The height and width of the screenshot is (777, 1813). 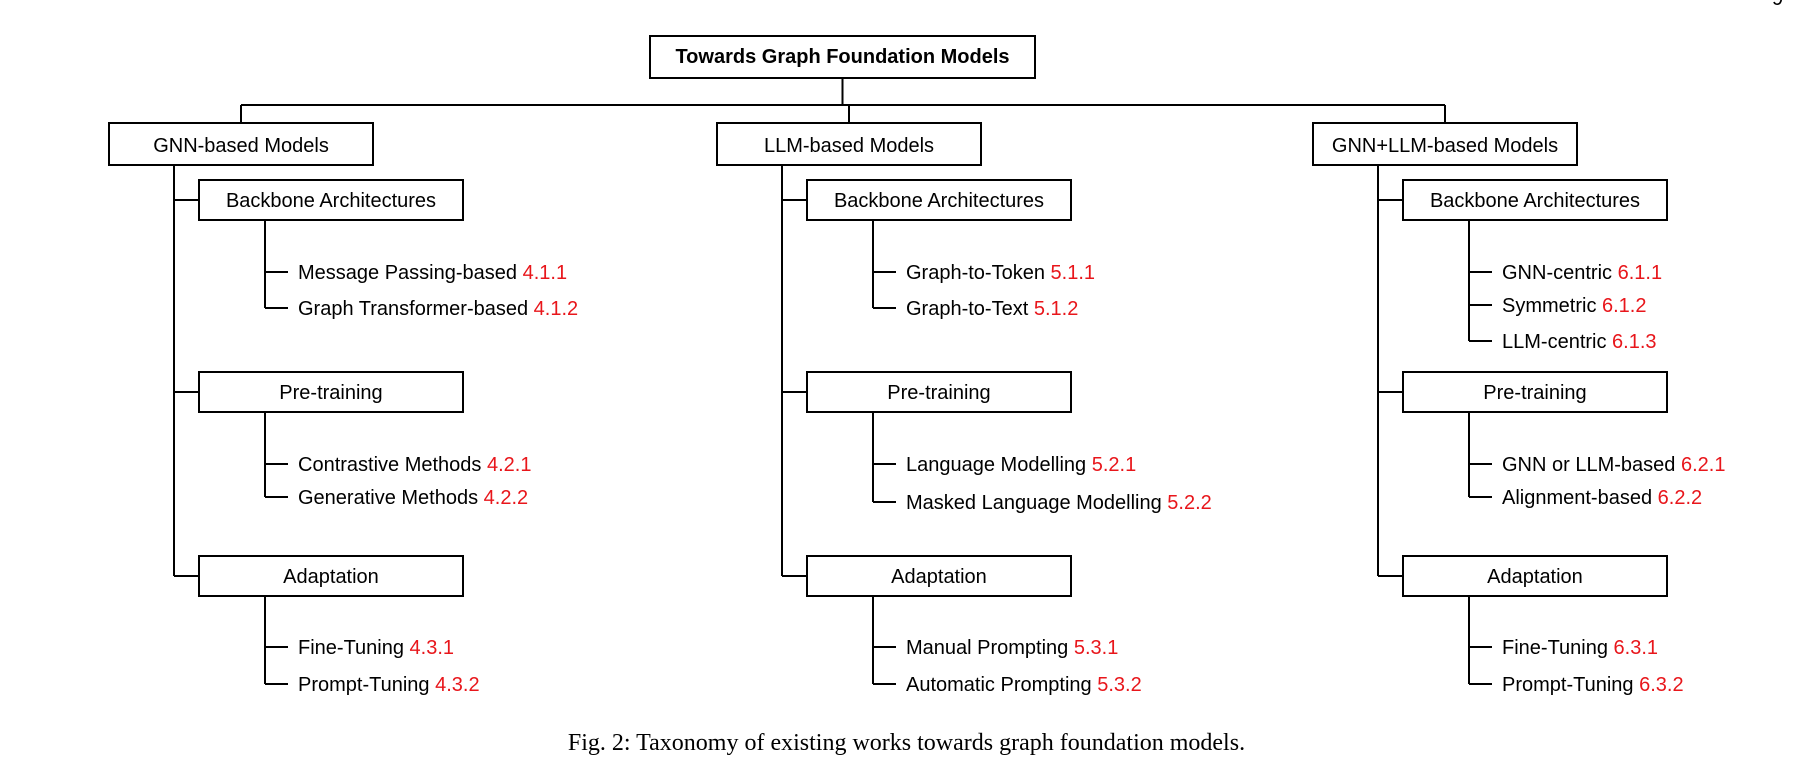 What do you see at coordinates (410, 273) in the screenshot?
I see `leaf-item-label: Message Passing-based` at bounding box center [410, 273].